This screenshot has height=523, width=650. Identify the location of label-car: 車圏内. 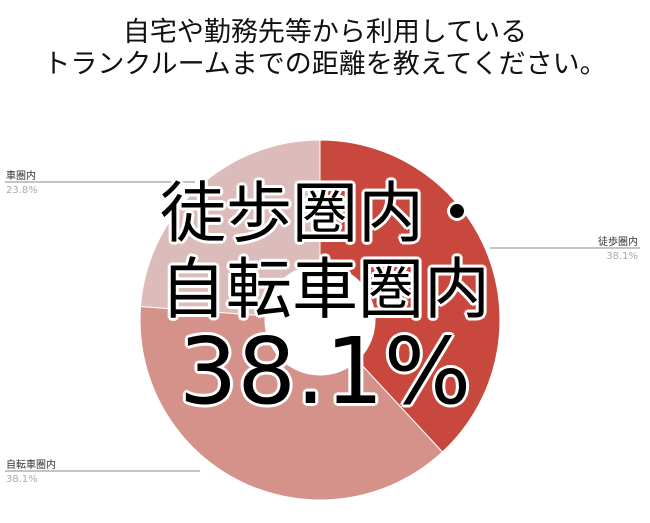
(21, 176).